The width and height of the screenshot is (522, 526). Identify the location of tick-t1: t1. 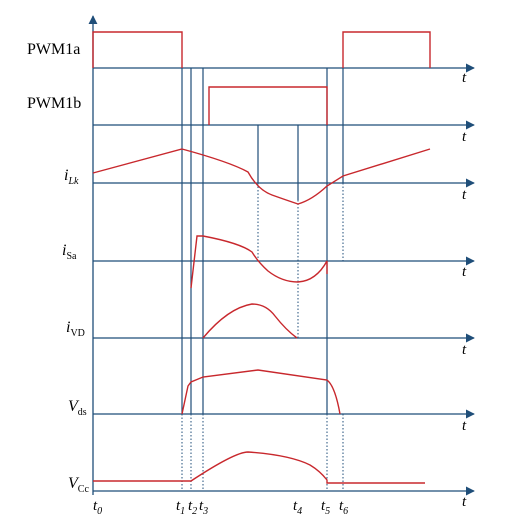
(180, 507).